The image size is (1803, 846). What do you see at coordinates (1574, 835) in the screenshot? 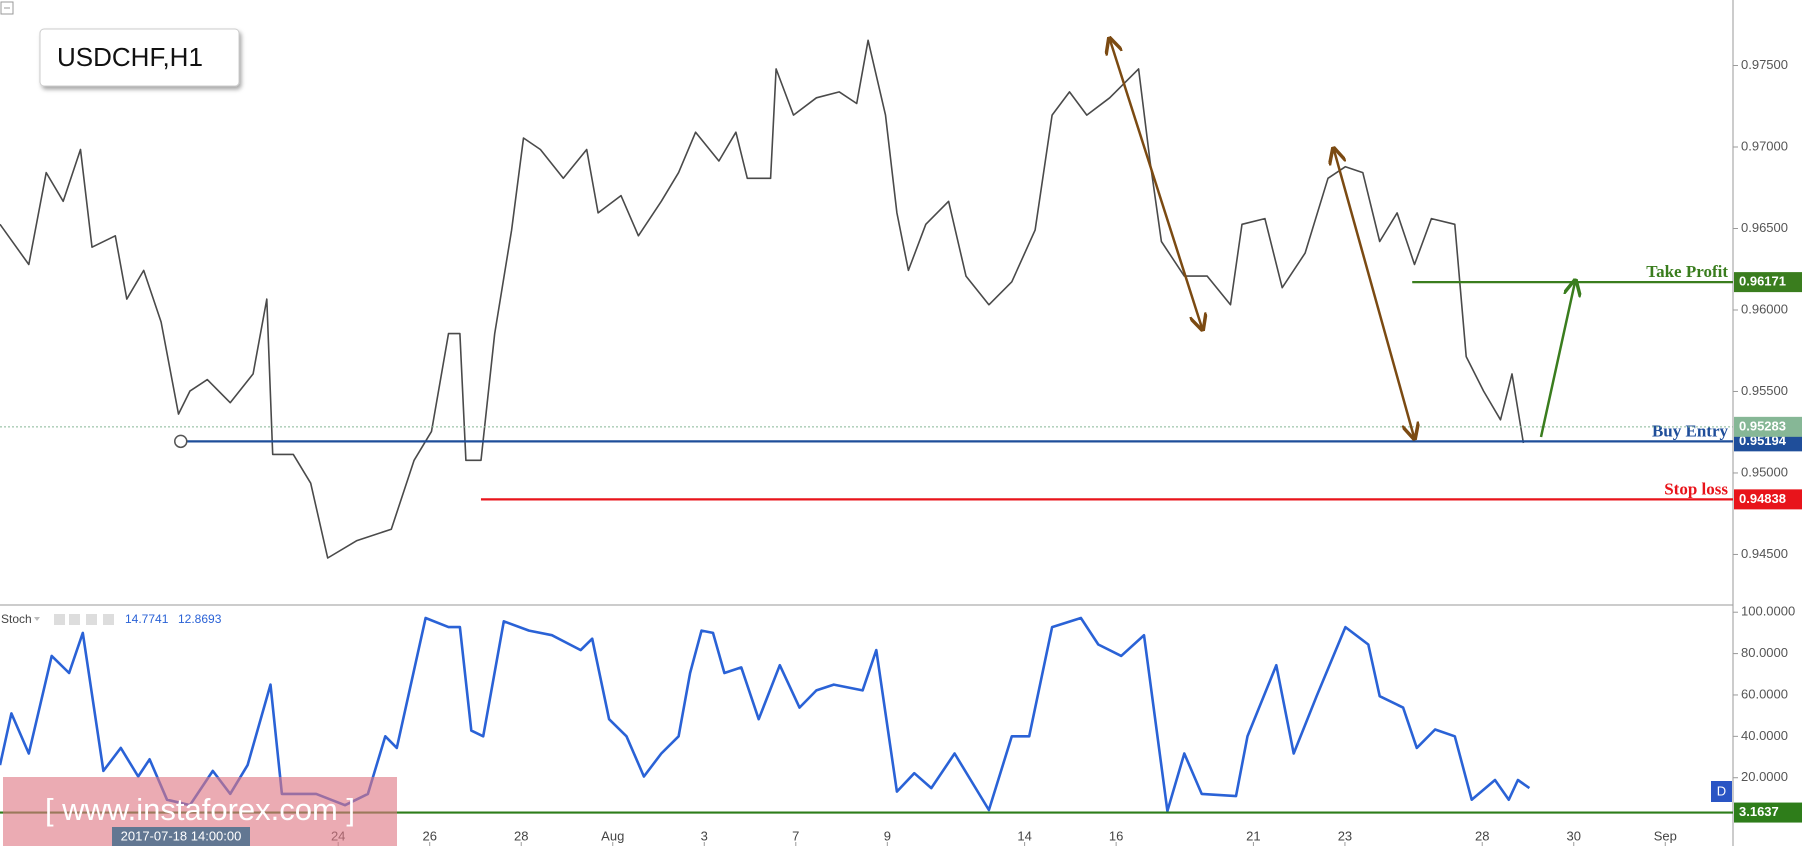
I see `x-tick-label: 30` at bounding box center [1574, 835].